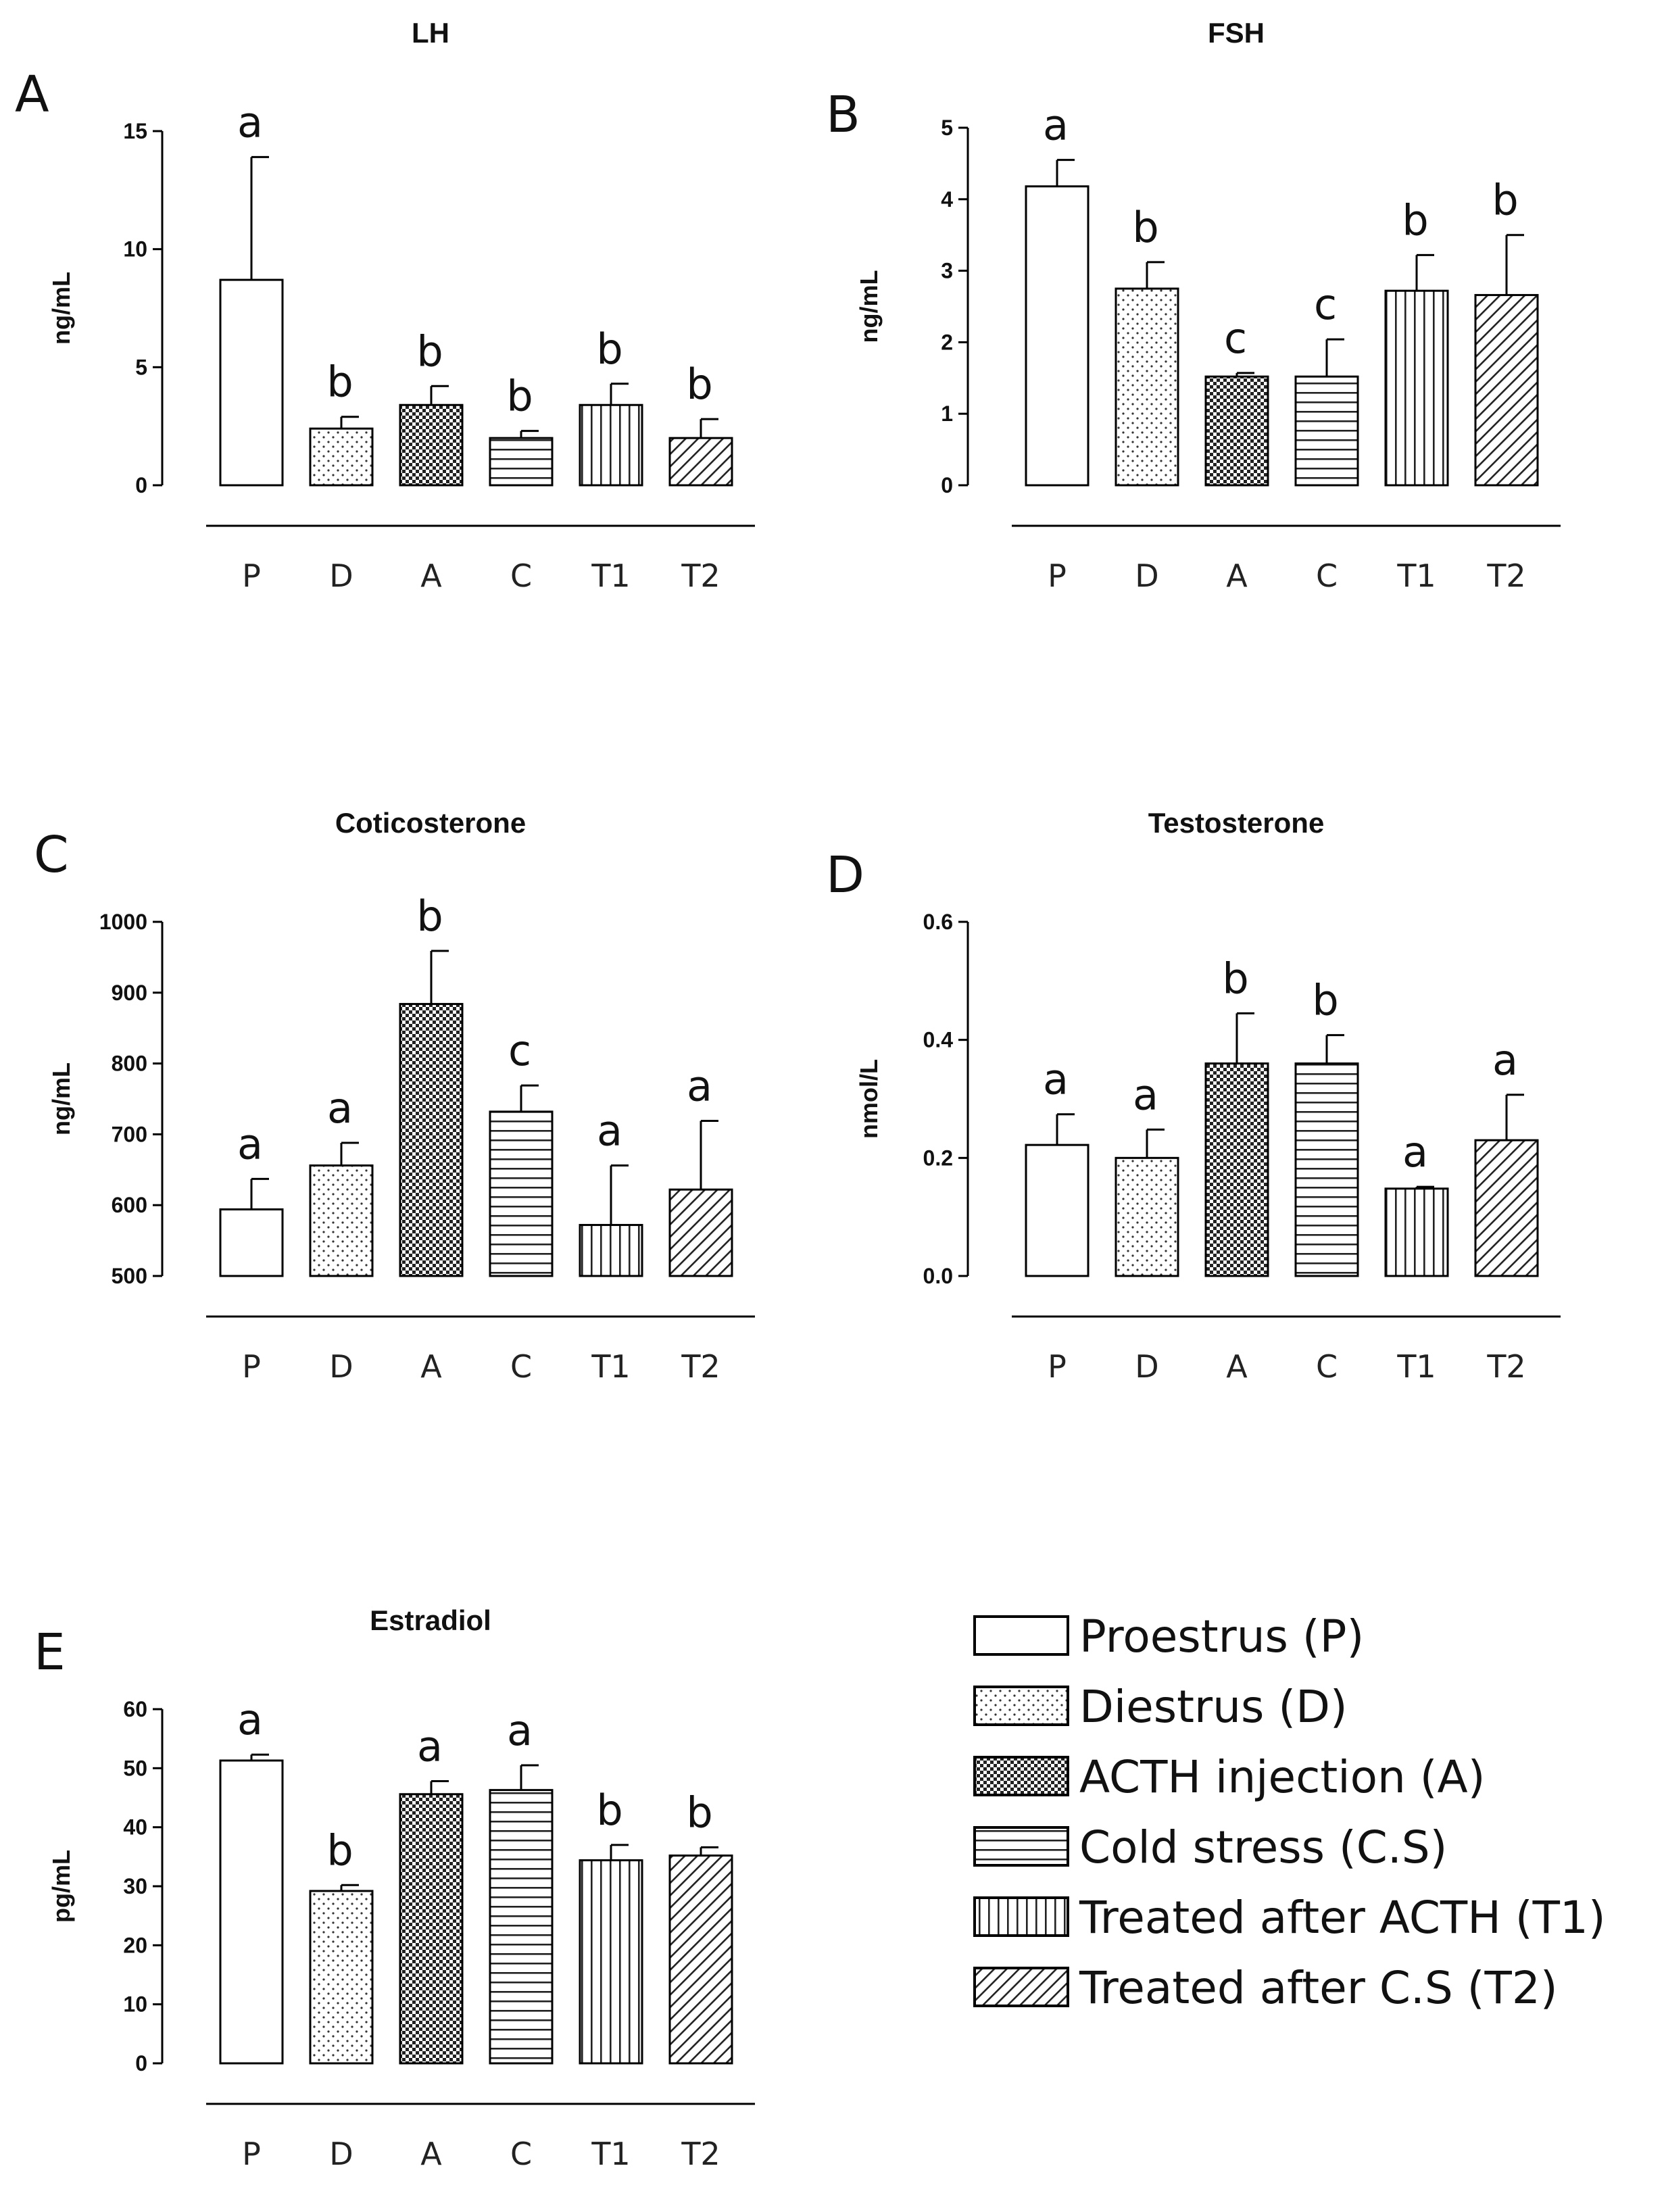 This screenshot has height=2212, width=1664. What do you see at coordinates (50, 1652) in the screenshot?
I see `panel-letter-e: E` at bounding box center [50, 1652].